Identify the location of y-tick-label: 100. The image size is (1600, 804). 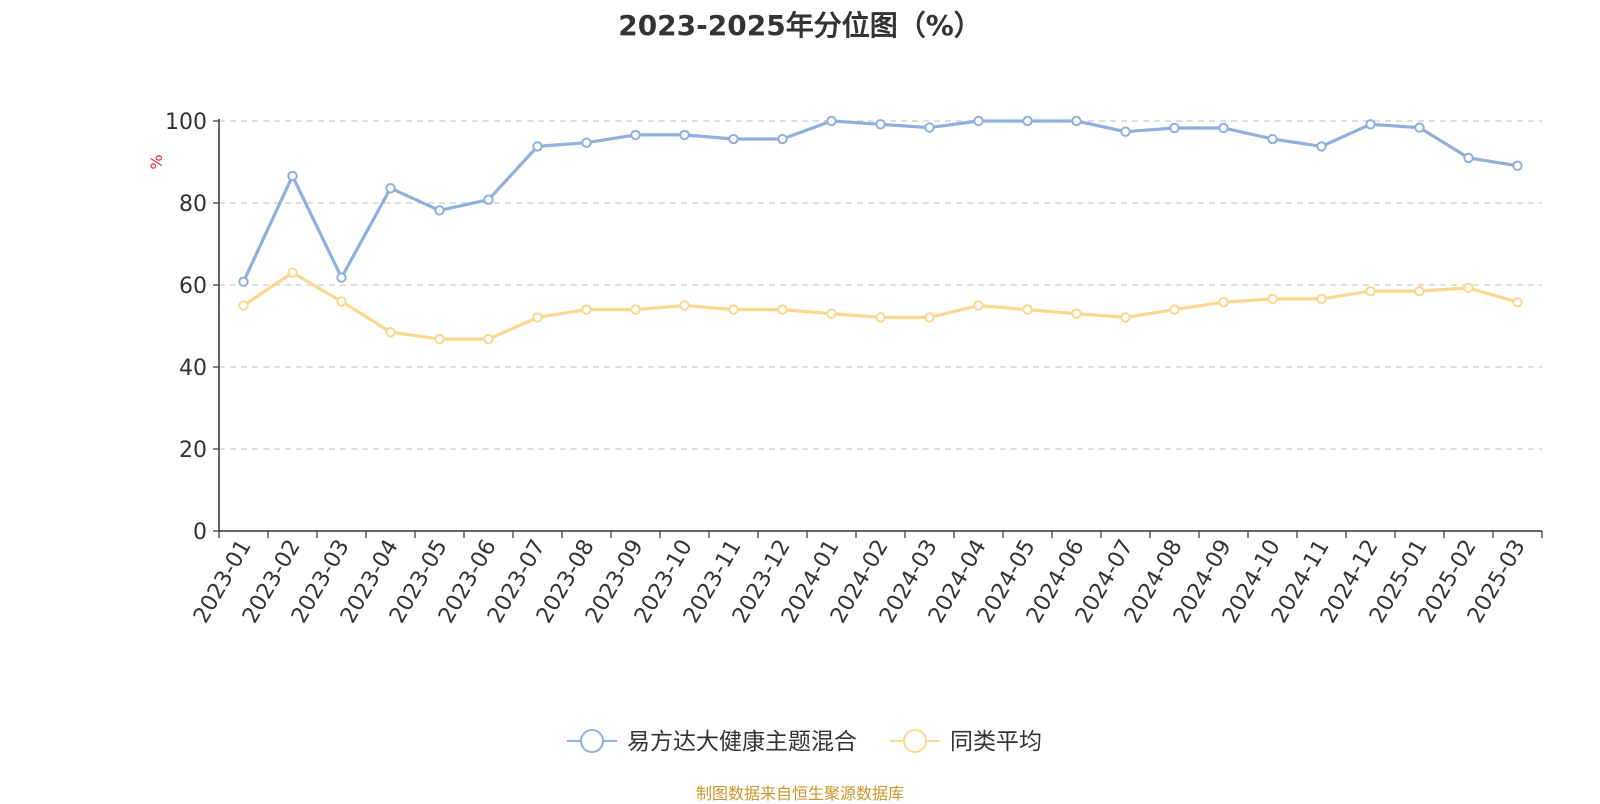
(186, 122).